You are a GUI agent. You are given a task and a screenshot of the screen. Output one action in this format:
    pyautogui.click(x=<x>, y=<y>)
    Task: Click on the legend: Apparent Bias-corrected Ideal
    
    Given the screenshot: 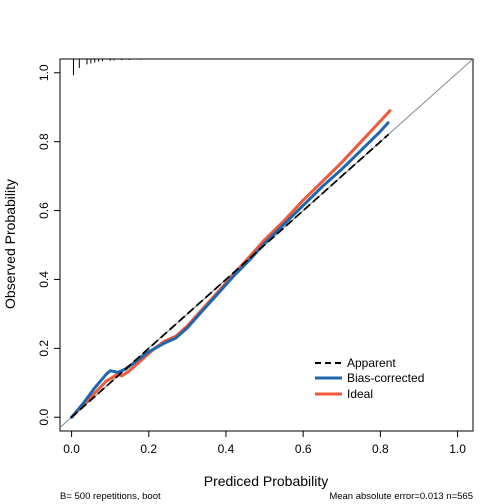 What is the action you would take?
    pyautogui.click(x=369, y=378)
    